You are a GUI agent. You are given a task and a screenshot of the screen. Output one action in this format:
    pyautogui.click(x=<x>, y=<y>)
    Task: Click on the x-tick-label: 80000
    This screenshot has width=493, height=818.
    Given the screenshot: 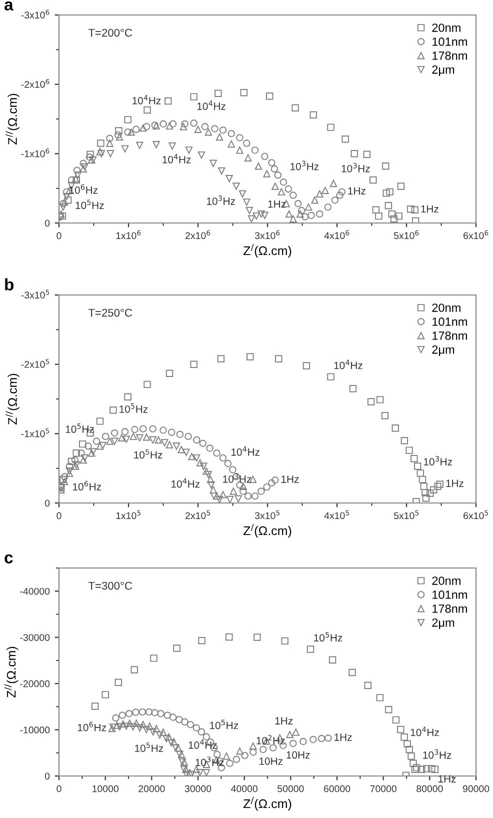 What is the action you would take?
    pyautogui.click(x=429, y=788)
    